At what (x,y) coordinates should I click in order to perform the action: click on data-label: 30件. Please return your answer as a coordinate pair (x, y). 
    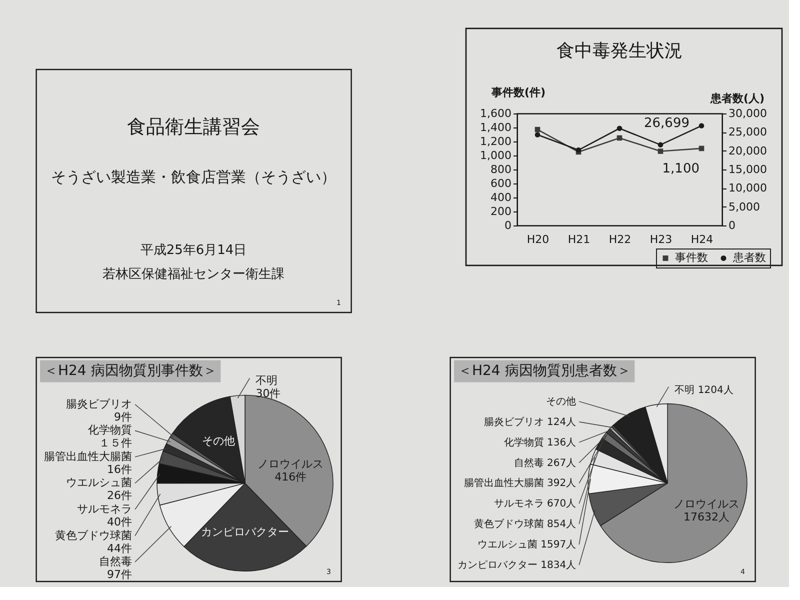
    Looking at the image, I should click on (268, 393).